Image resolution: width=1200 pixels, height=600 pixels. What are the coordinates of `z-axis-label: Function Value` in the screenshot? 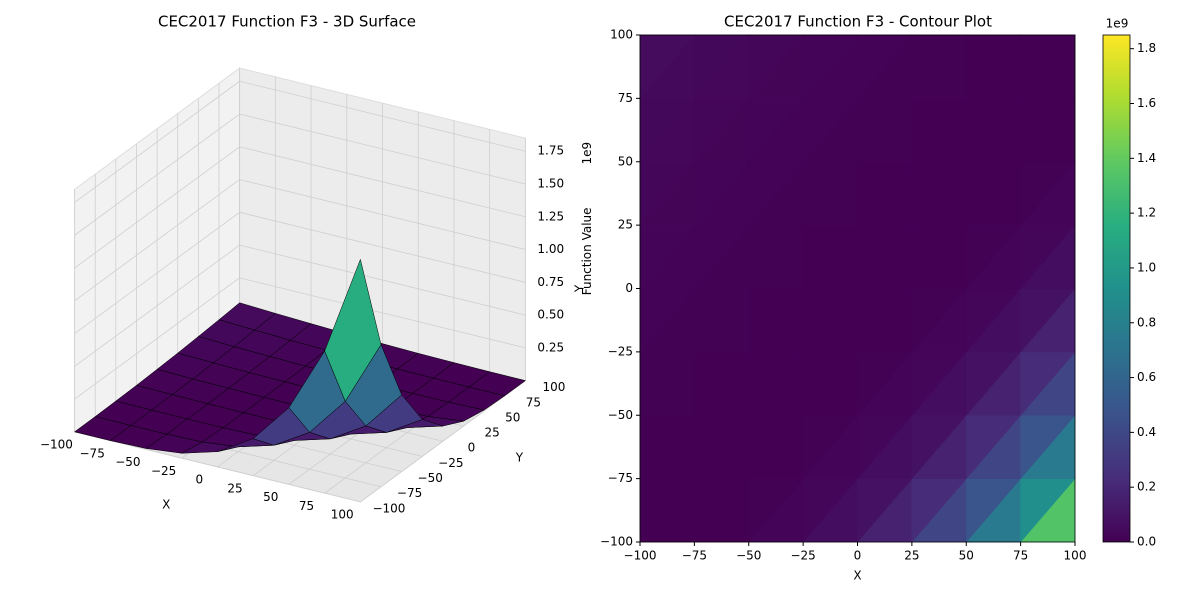 It's located at (587, 251).